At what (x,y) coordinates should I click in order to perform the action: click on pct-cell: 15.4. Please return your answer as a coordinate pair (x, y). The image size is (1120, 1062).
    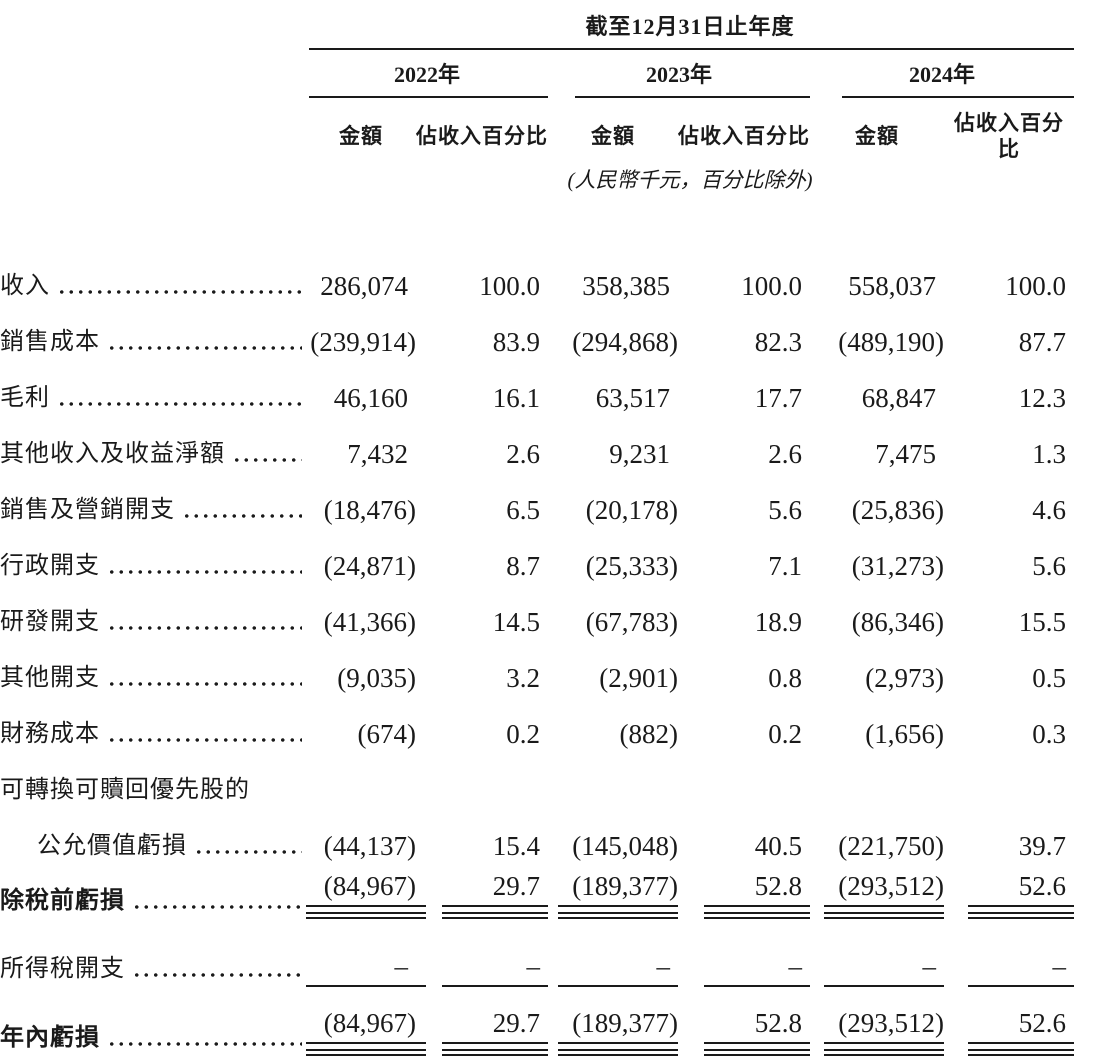
    Looking at the image, I should click on (482, 842).